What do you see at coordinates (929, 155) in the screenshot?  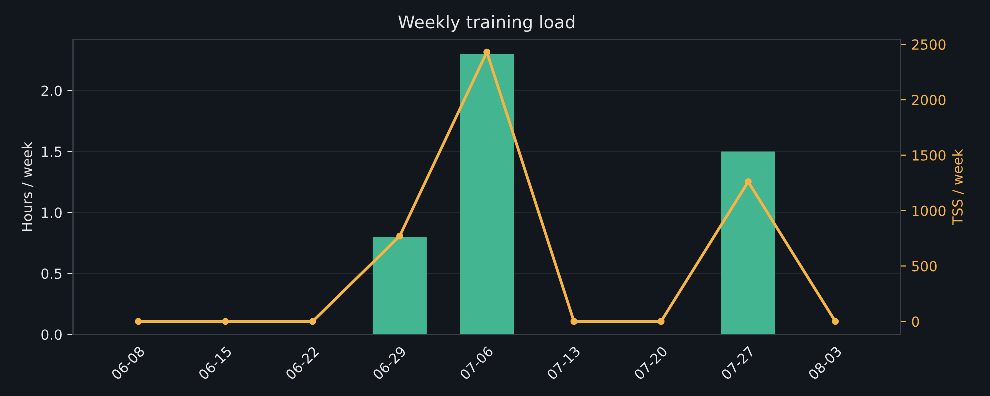 I see `y2-tick-label: 1500` at bounding box center [929, 155].